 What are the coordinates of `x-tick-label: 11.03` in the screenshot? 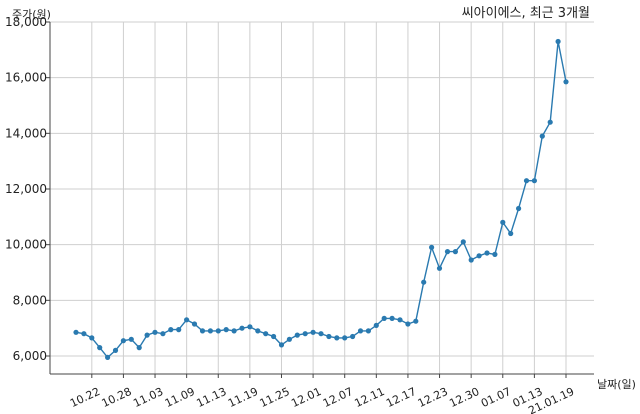 It's located at (148, 397).